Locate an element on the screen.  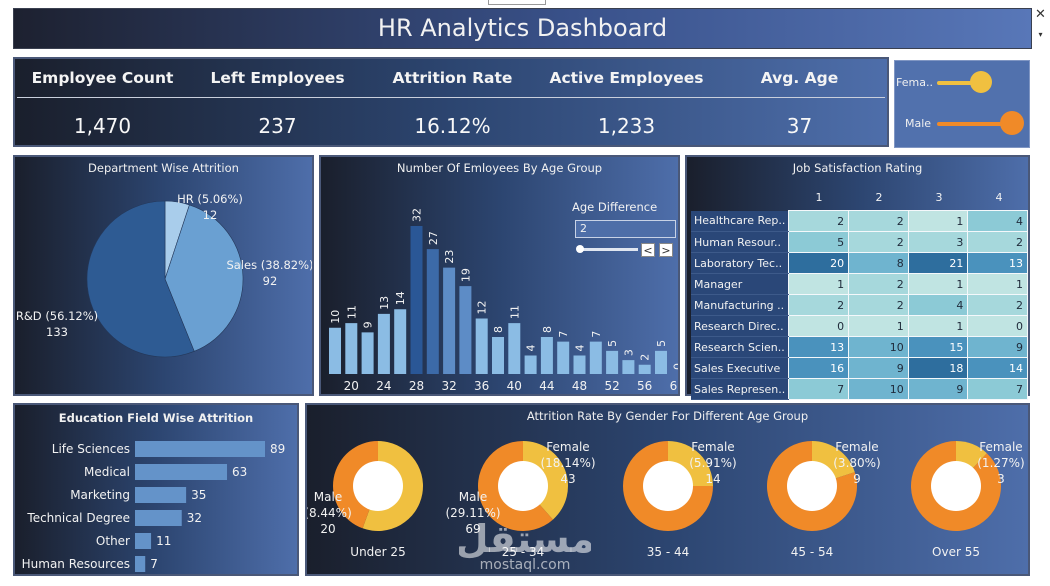
donut-male-label: (8.44%) is located at coordinates (329, 513).